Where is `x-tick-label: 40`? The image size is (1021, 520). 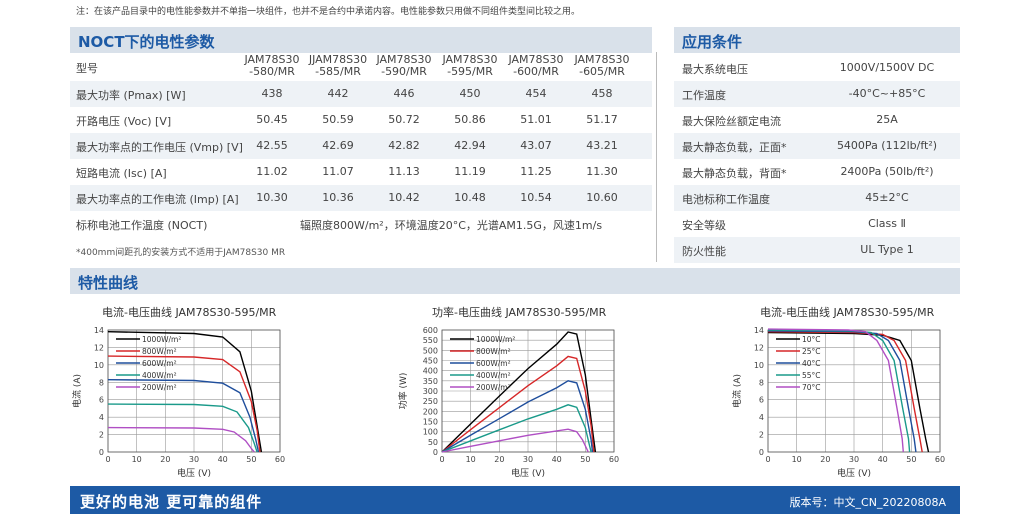
x-tick-label: 40 is located at coordinates (557, 459).